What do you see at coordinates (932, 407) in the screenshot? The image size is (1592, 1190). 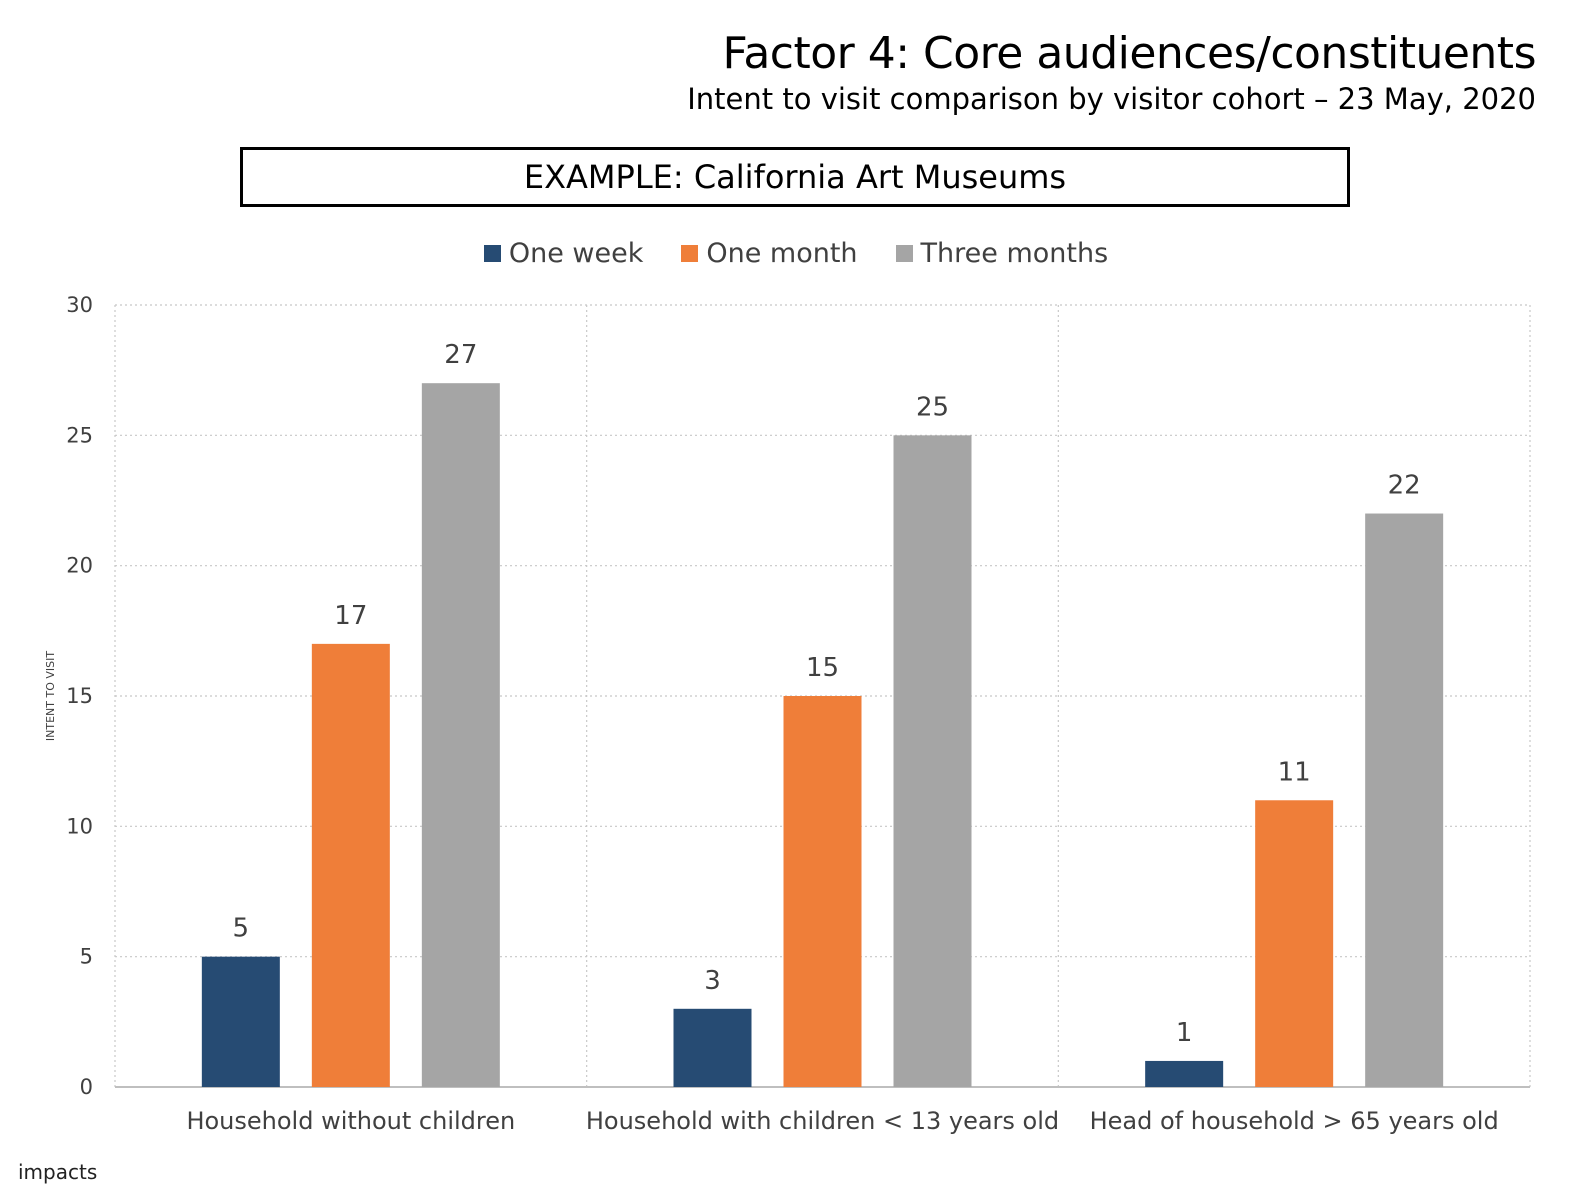 I see `data-label: 25` at bounding box center [932, 407].